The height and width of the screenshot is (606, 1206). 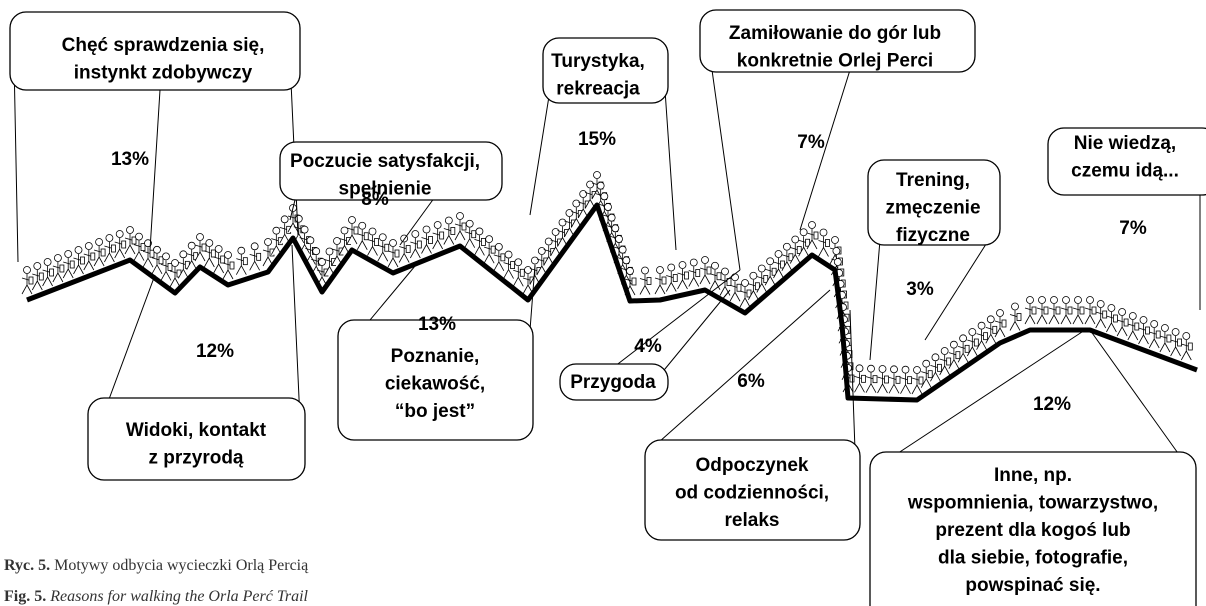 What do you see at coordinates (835, 33) in the screenshot?
I see `callout-label: Zamiłowanie do gór lub` at bounding box center [835, 33].